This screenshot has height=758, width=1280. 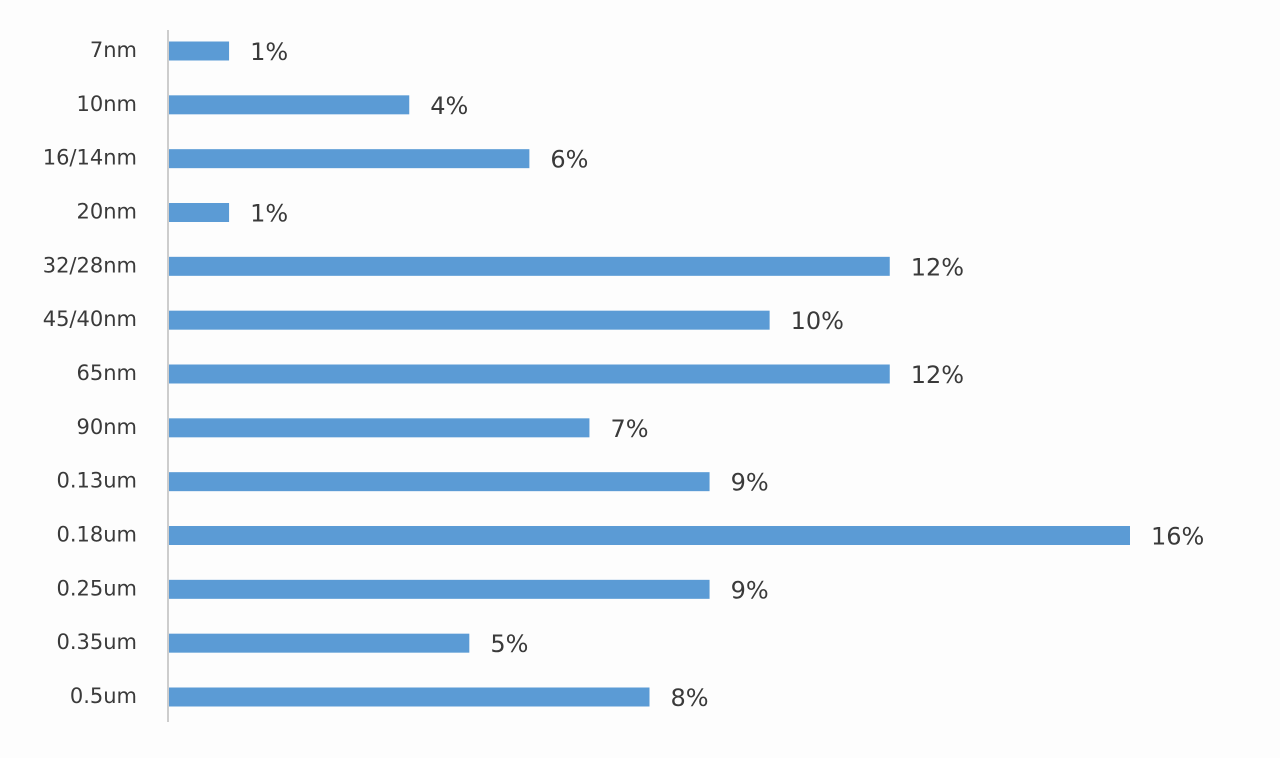 What do you see at coordinates (96, 535) in the screenshot?
I see `category-label: 0.18um` at bounding box center [96, 535].